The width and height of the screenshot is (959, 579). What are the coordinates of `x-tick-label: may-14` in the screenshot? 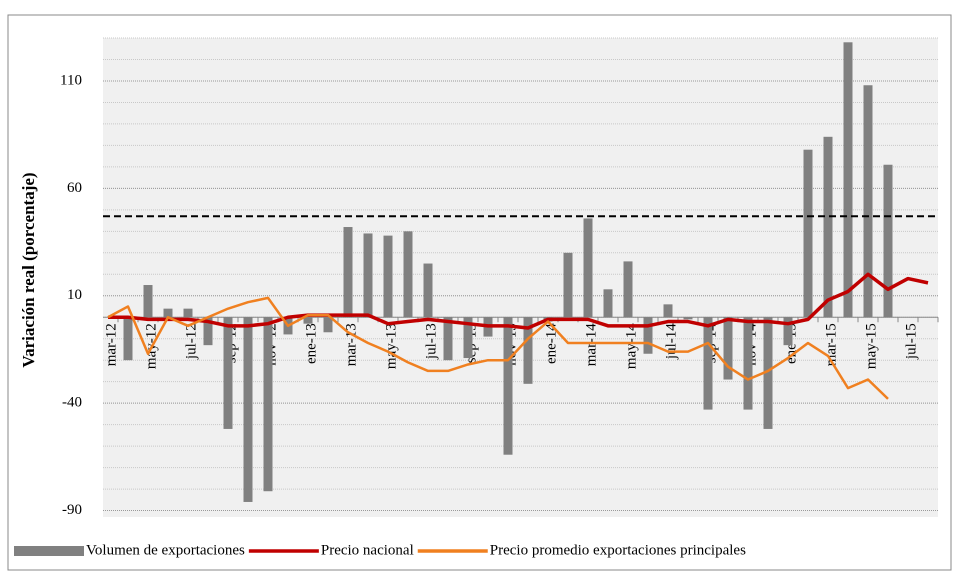 It's located at (631, 346).